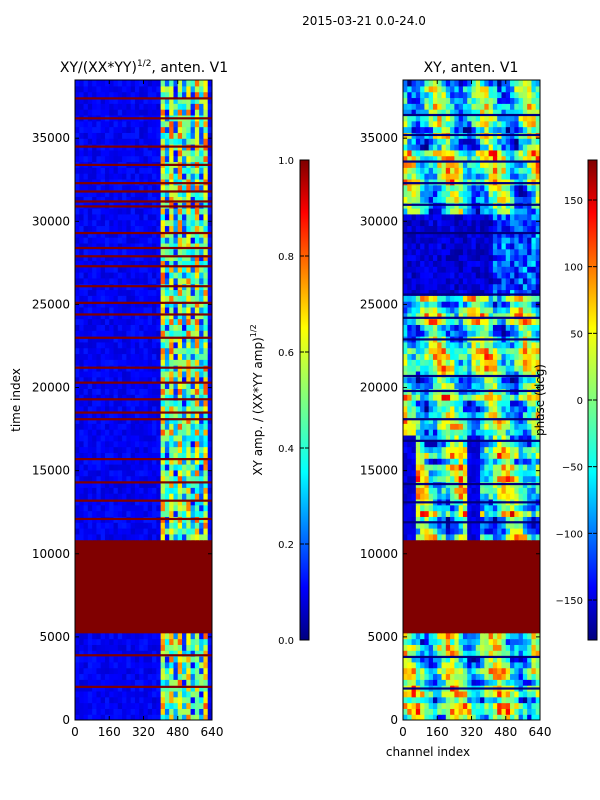  What do you see at coordinates (304, 400) in the screenshot?
I see `amplitude-colorbar-gradient` at bounding box center [304, 400].